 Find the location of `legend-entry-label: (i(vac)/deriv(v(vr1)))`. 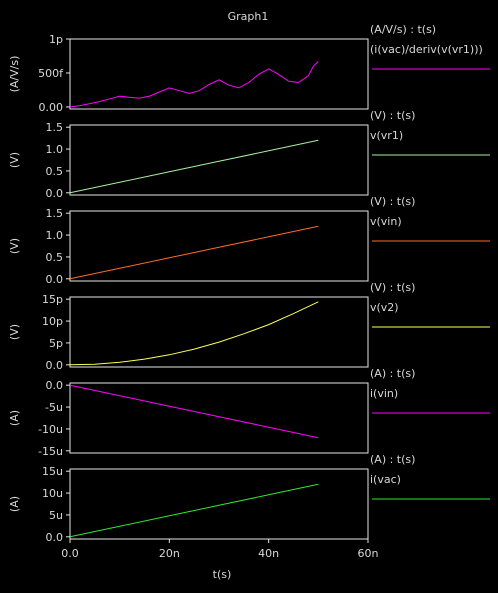

legend-entry-label: (i(vac)/deriv(v(vr1))) is located at coordinates (426, 49).